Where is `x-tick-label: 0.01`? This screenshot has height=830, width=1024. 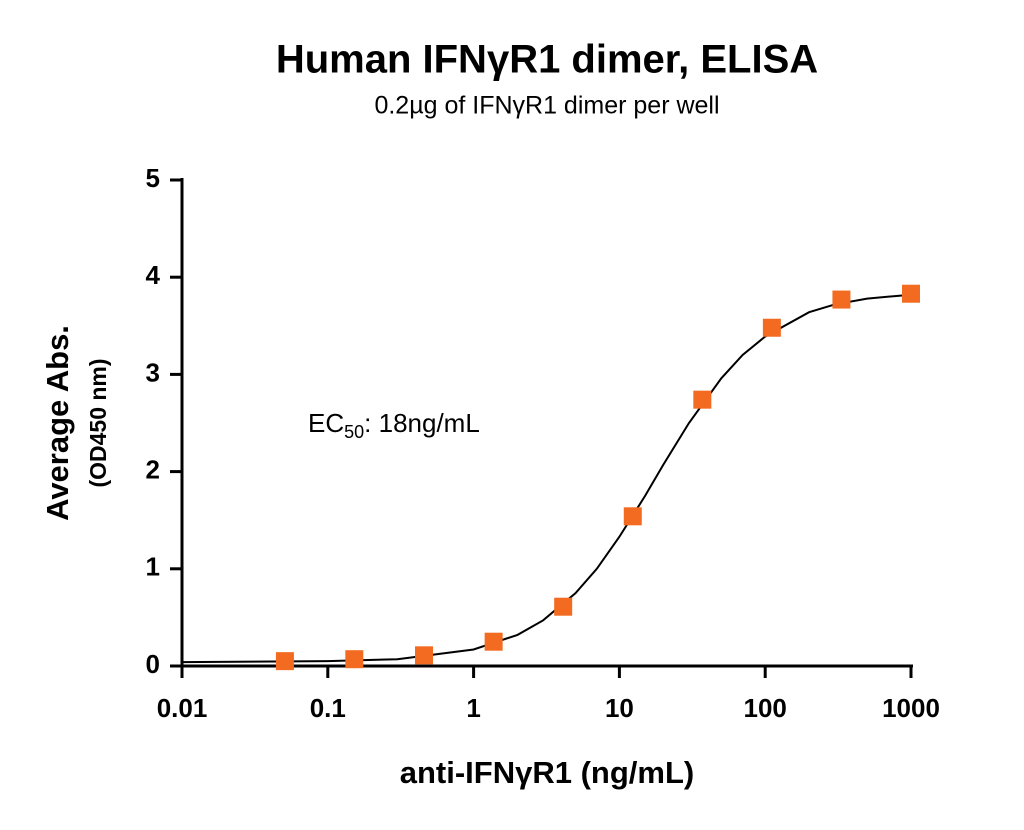
x-tick-label: 0.01 is located at coordinates (182, 708).